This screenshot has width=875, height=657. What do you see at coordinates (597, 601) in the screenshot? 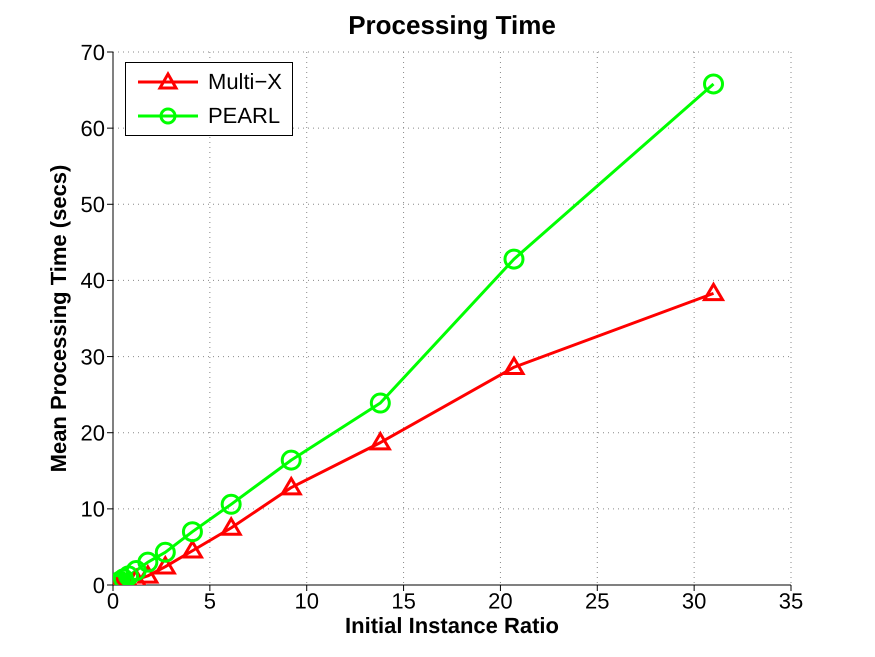
I see `x-tick-label: 25` at bounding box center [597, 601].